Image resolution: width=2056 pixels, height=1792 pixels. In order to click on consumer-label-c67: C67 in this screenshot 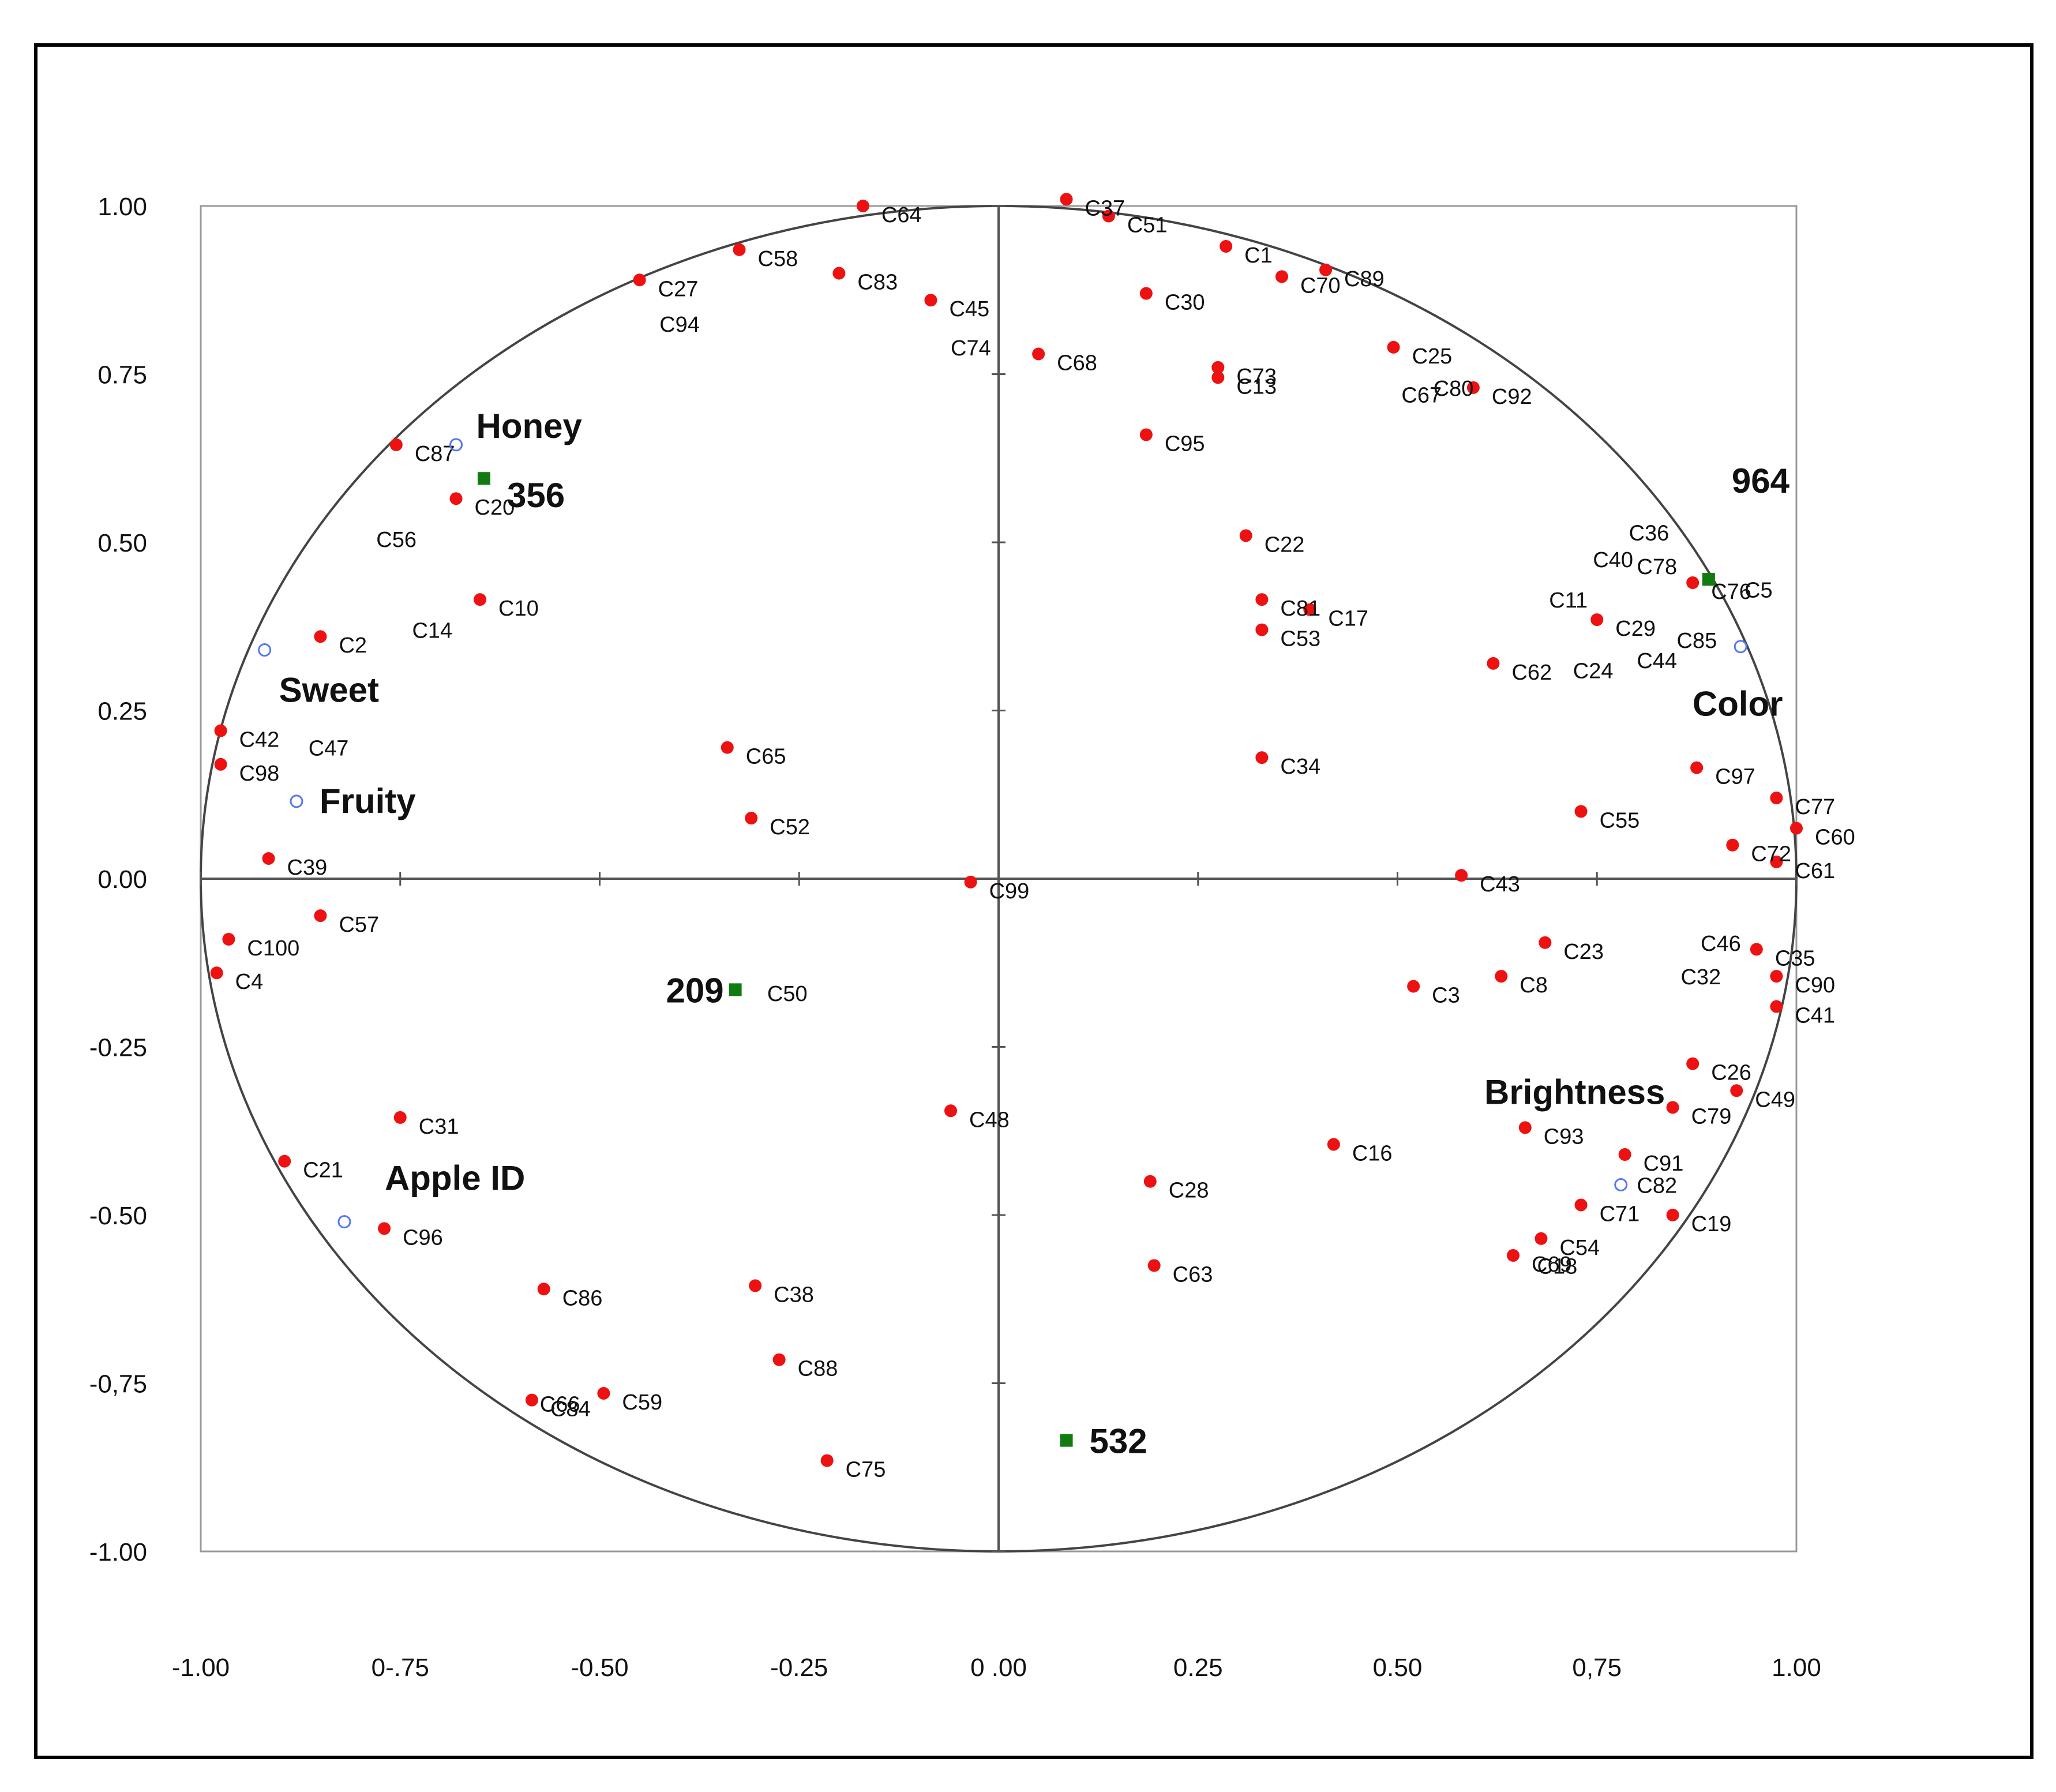, I will do `click(1421, 395)`.